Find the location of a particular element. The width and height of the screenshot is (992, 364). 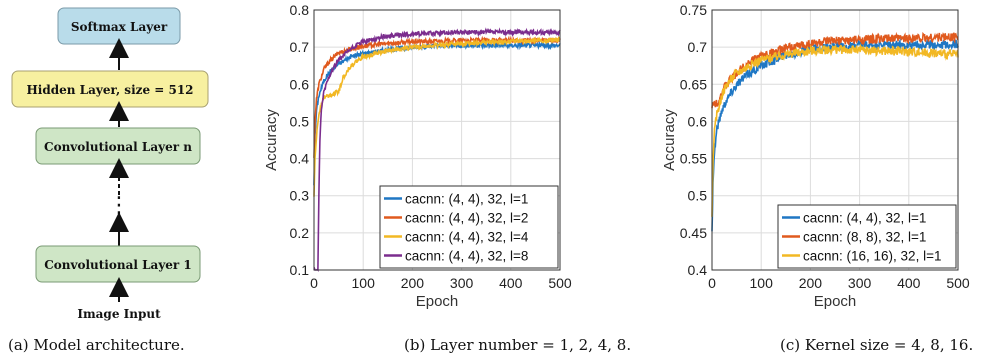

caption-layer-number: (b) Layer number = 1, 2, 4, 8. is located at coordinates (518, 345).